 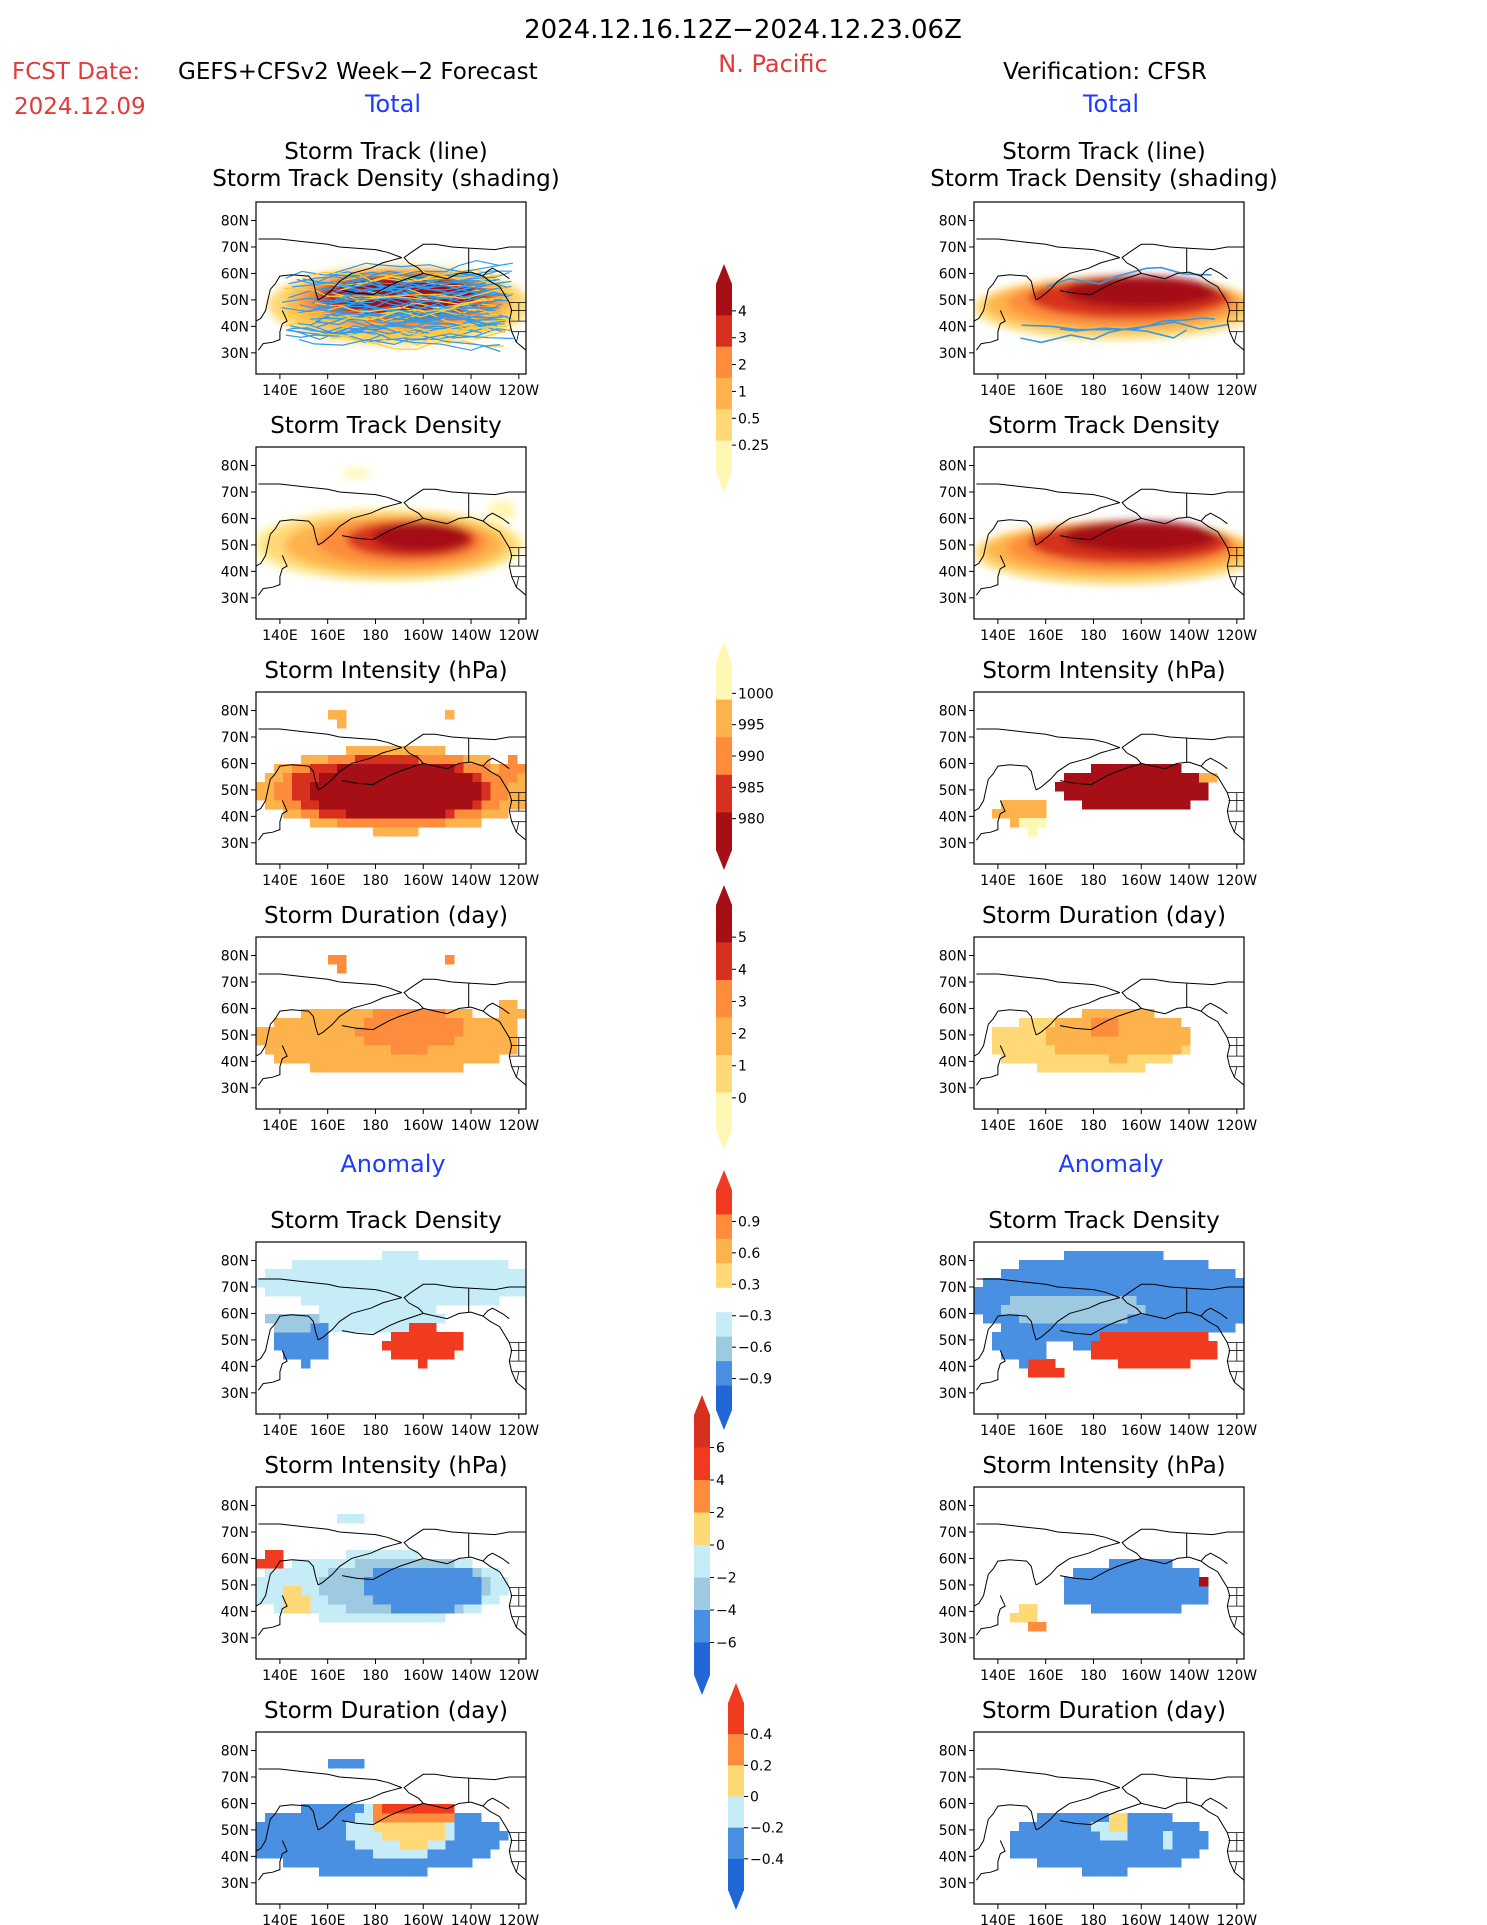 I want to click on fcst-anomaly-label: Anomaly, so click(x=392, y=1164).